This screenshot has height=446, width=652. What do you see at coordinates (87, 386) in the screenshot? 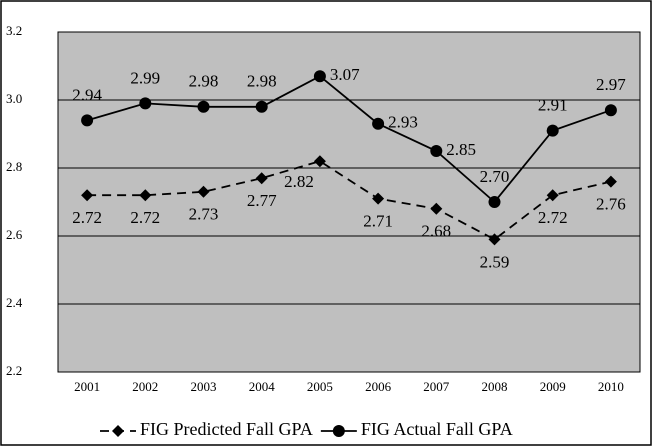
I see `x-tick-label: 2001` at bounding box center [87, 386].